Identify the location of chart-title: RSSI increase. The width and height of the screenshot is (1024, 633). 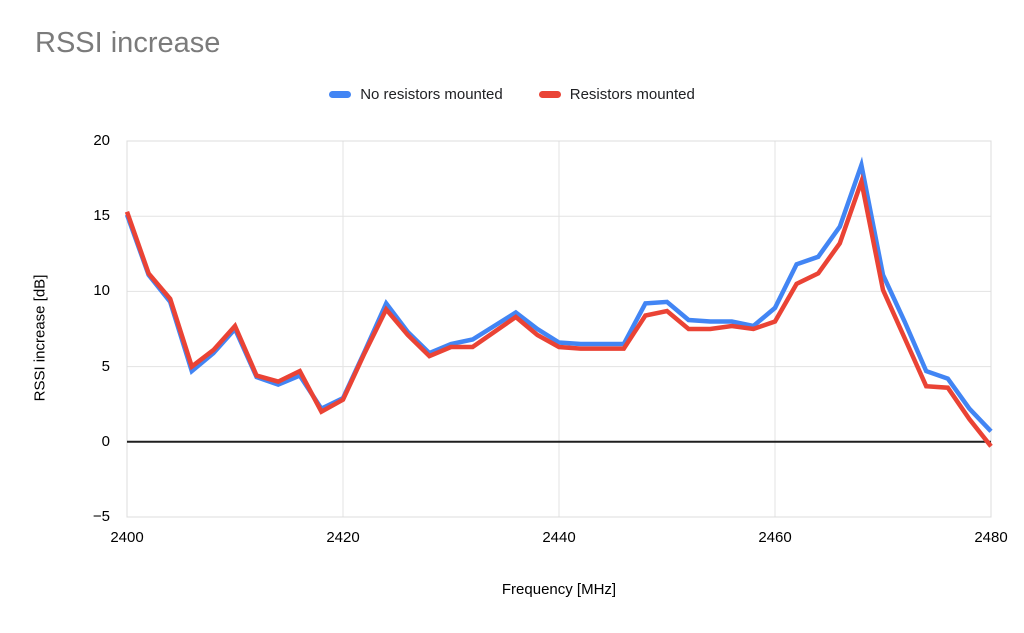
(128, 43).